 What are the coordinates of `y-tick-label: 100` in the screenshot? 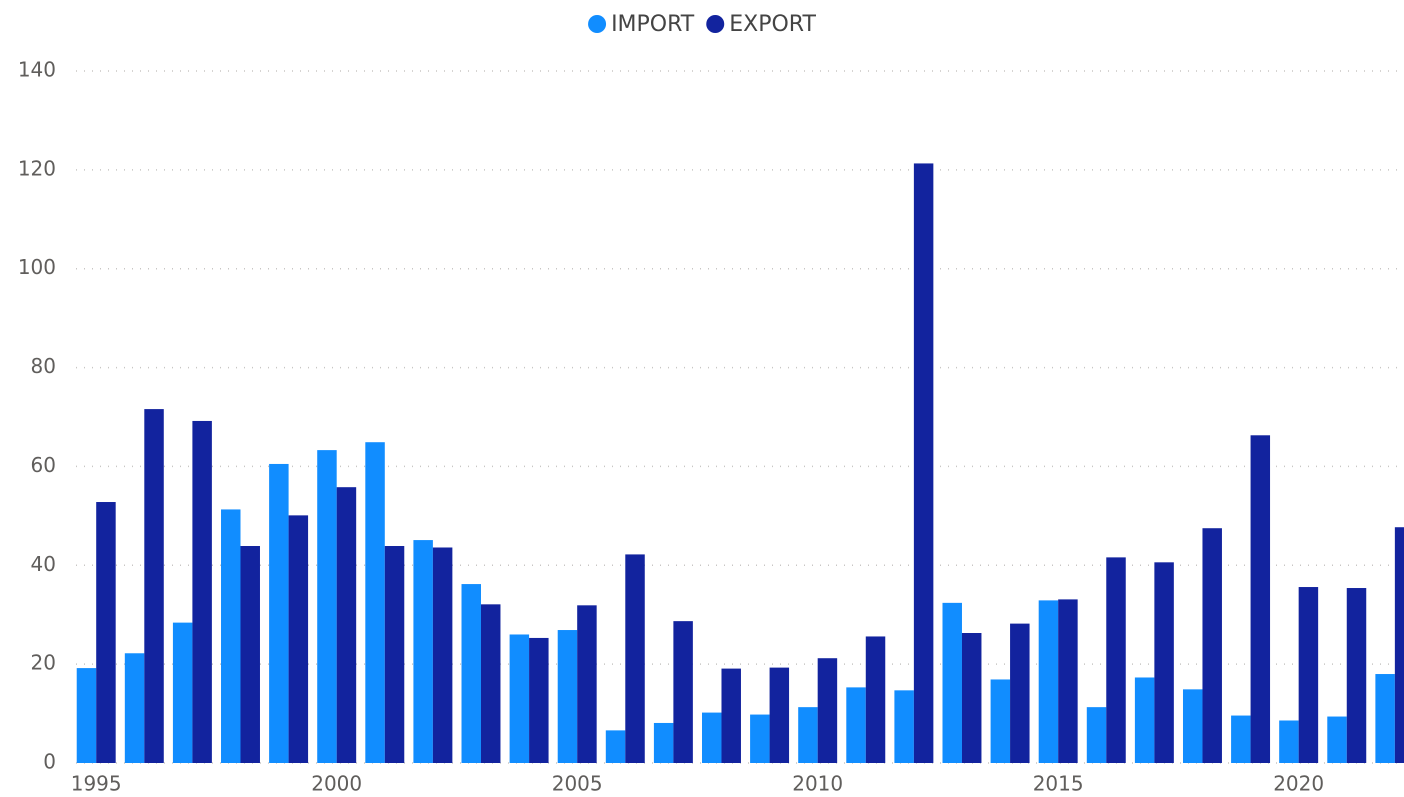 It's located at (37, 267).